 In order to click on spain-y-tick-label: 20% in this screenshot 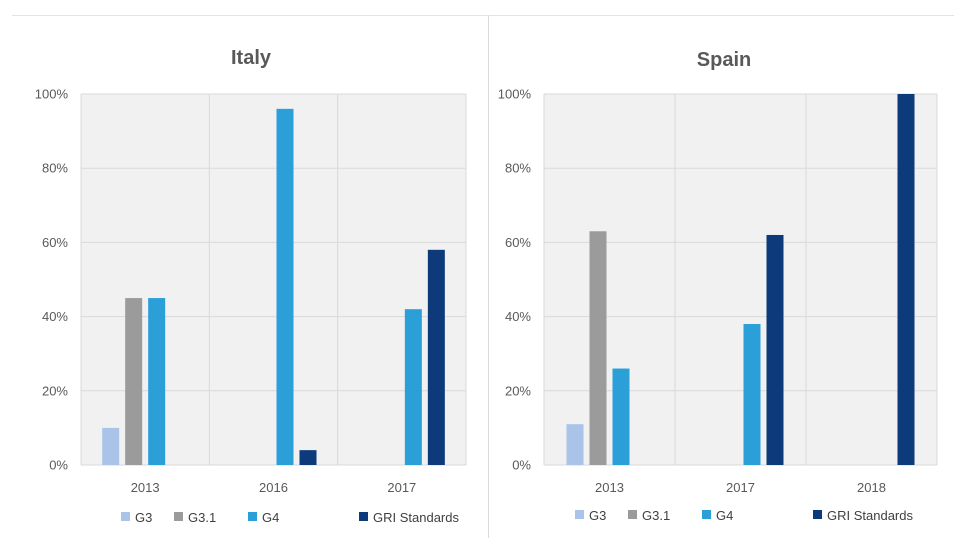, I will do `click(518, 390)`.